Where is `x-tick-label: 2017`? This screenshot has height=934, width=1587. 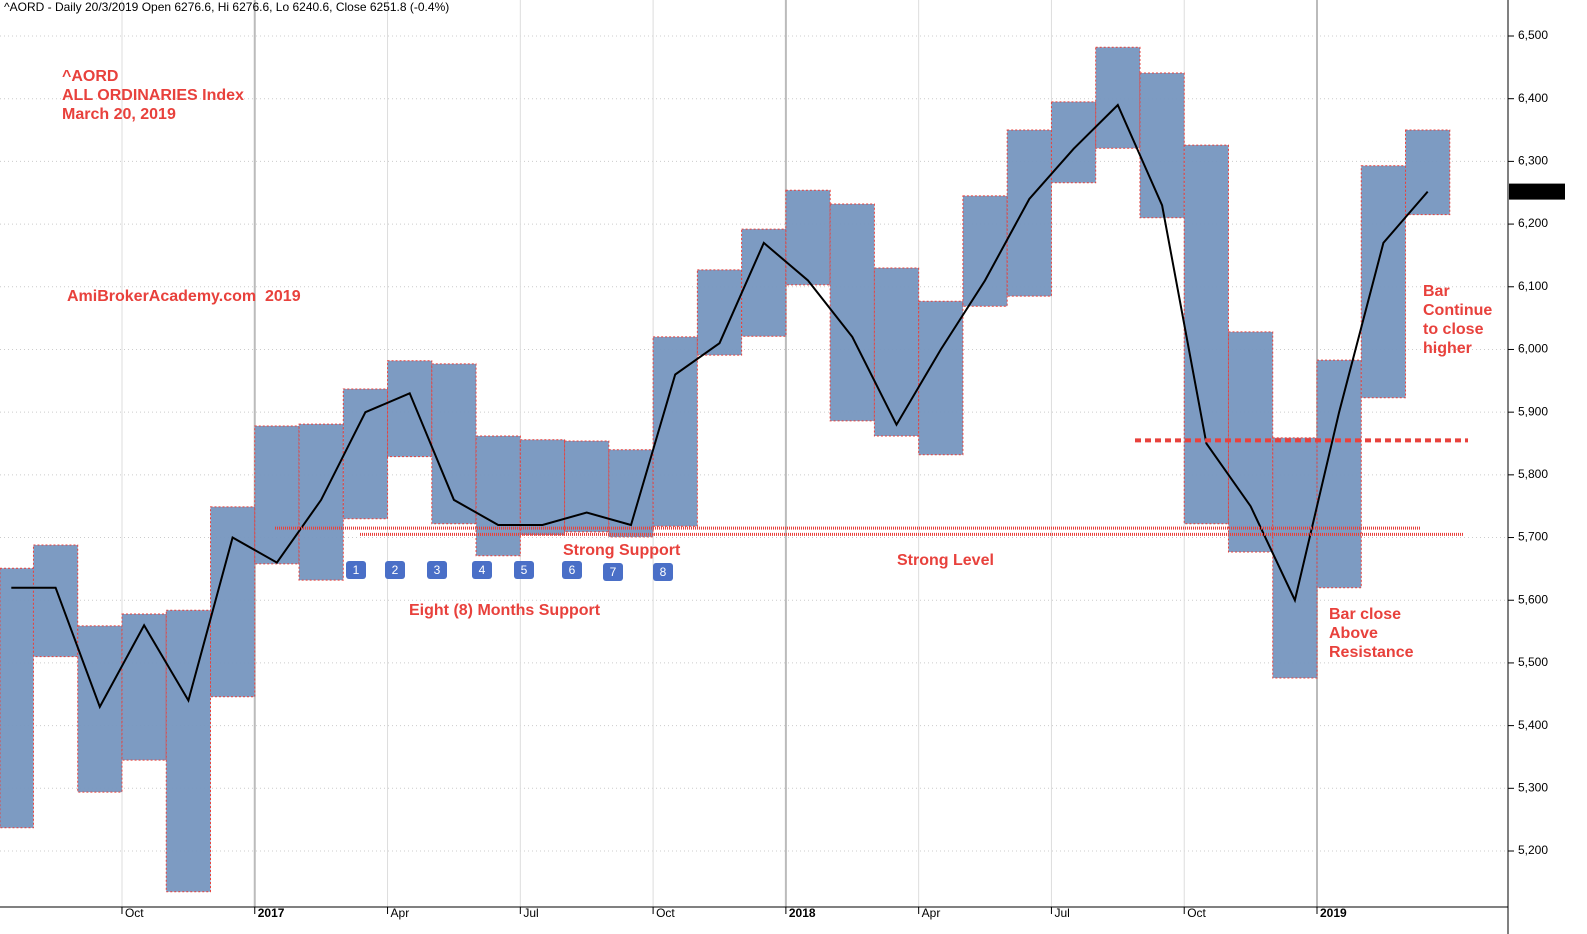 x-tick-label: 2017 is located at coordinates (271, 913).